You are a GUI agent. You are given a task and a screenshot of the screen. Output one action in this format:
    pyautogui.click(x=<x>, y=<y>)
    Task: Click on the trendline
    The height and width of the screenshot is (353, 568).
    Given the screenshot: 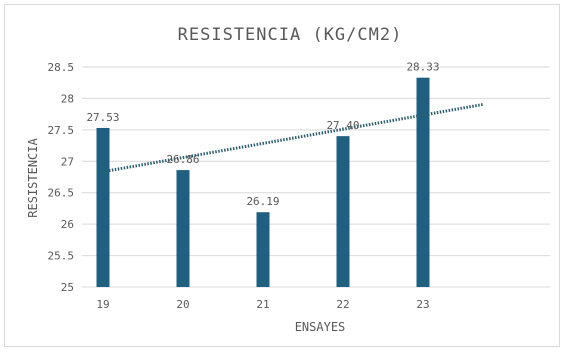 What is the action you would take?
    pyautogui.click(x=293, y=138)
    